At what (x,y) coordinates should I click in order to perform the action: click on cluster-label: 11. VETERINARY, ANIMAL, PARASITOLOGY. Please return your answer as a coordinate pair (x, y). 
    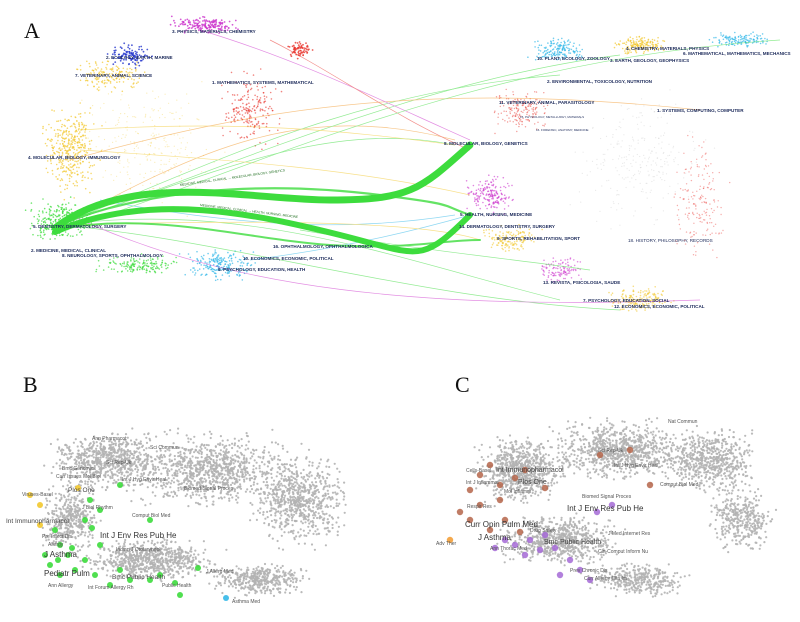
    Looking at the image, I should click on (546, 102).